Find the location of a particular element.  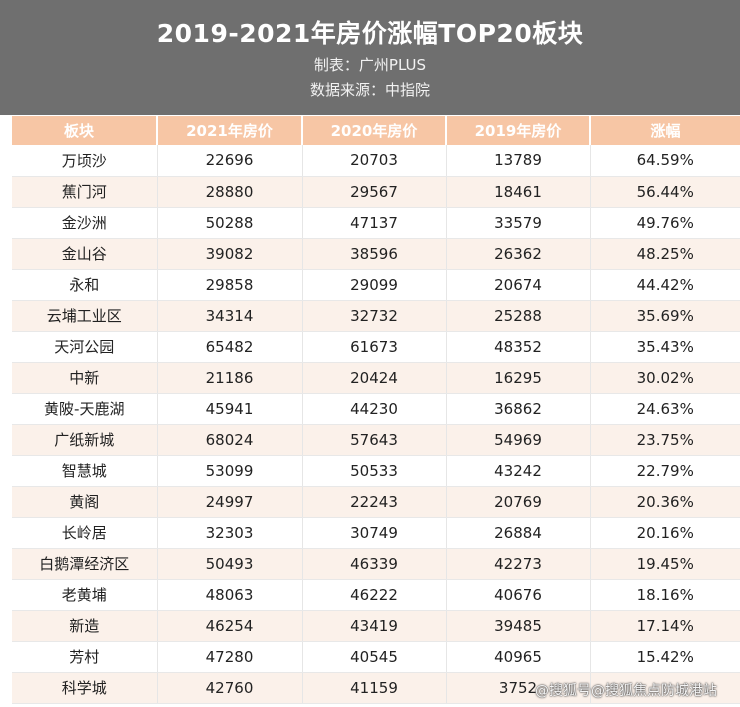

table-row: 芳村 47280 40545 40965 15.42% is located at coordinates (376, 657).